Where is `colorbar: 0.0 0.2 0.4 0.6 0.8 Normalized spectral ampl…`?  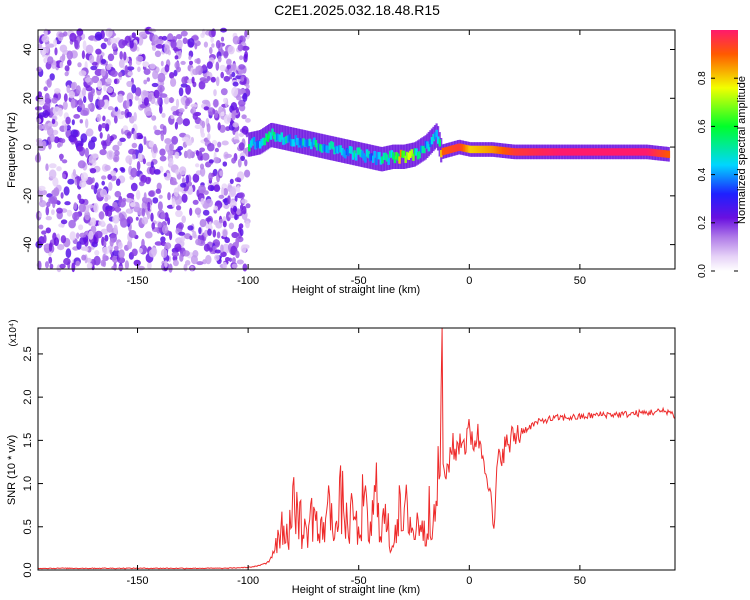 colorbar: 0.0 0.2 0.4 0.6 0.8 Normalized spectral ampl… is located at coordinates (722, 154).